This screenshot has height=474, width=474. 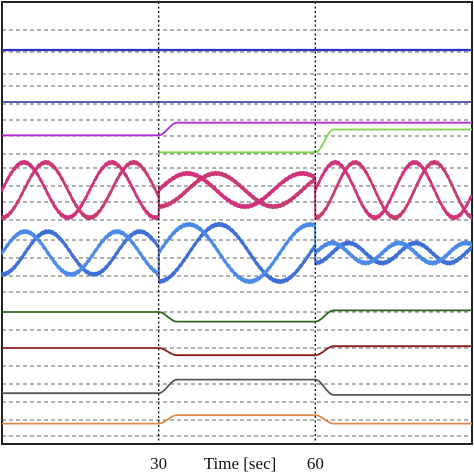 I want to click on x-tick-label-30: 30, so click(x=158, y=463).